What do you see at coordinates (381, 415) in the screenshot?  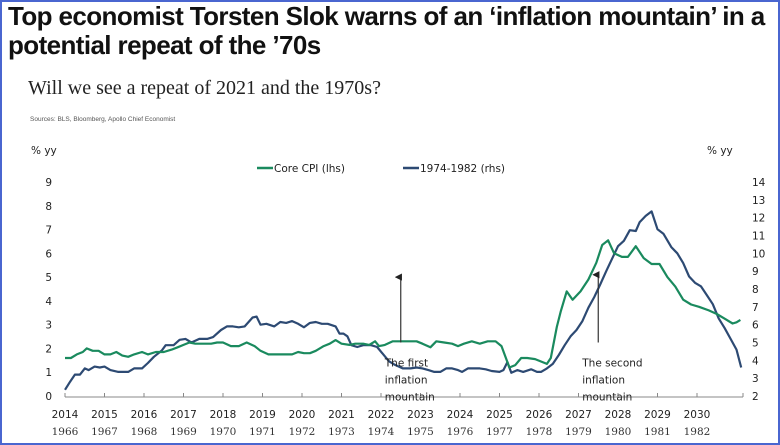 I see `x-tick-label-primary: 2022` at bounding box center [381, 415].